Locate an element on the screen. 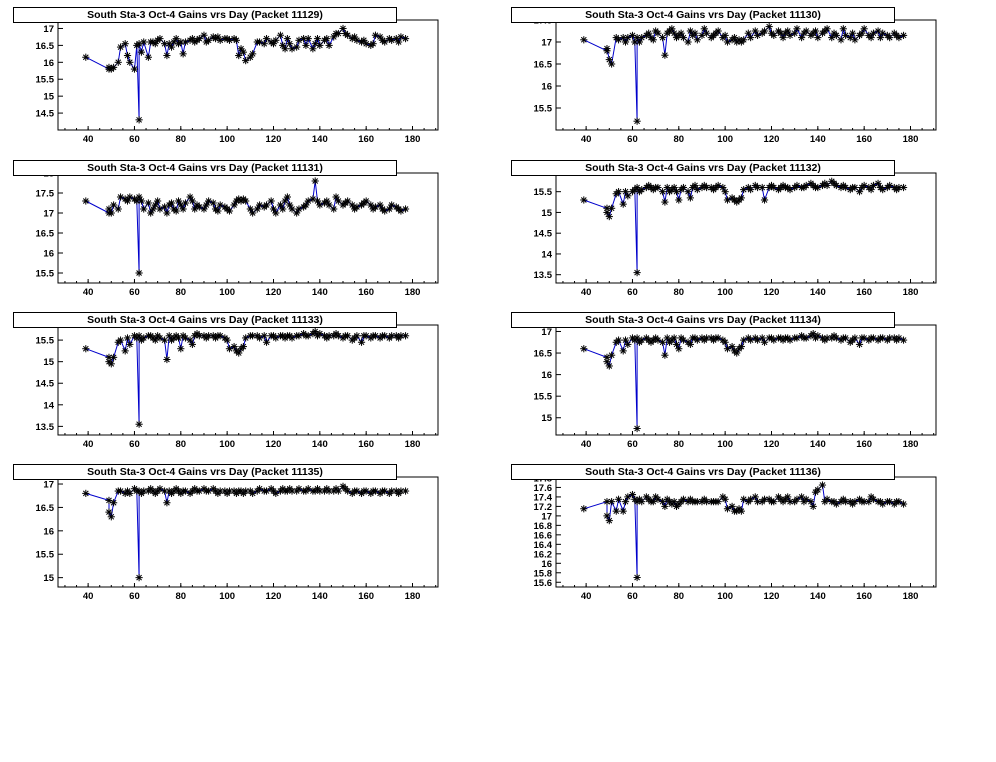 Image resolution: width=996 pixels, height=762 pixels. x-tick-label: 120 is located at coordinates (772, 139).